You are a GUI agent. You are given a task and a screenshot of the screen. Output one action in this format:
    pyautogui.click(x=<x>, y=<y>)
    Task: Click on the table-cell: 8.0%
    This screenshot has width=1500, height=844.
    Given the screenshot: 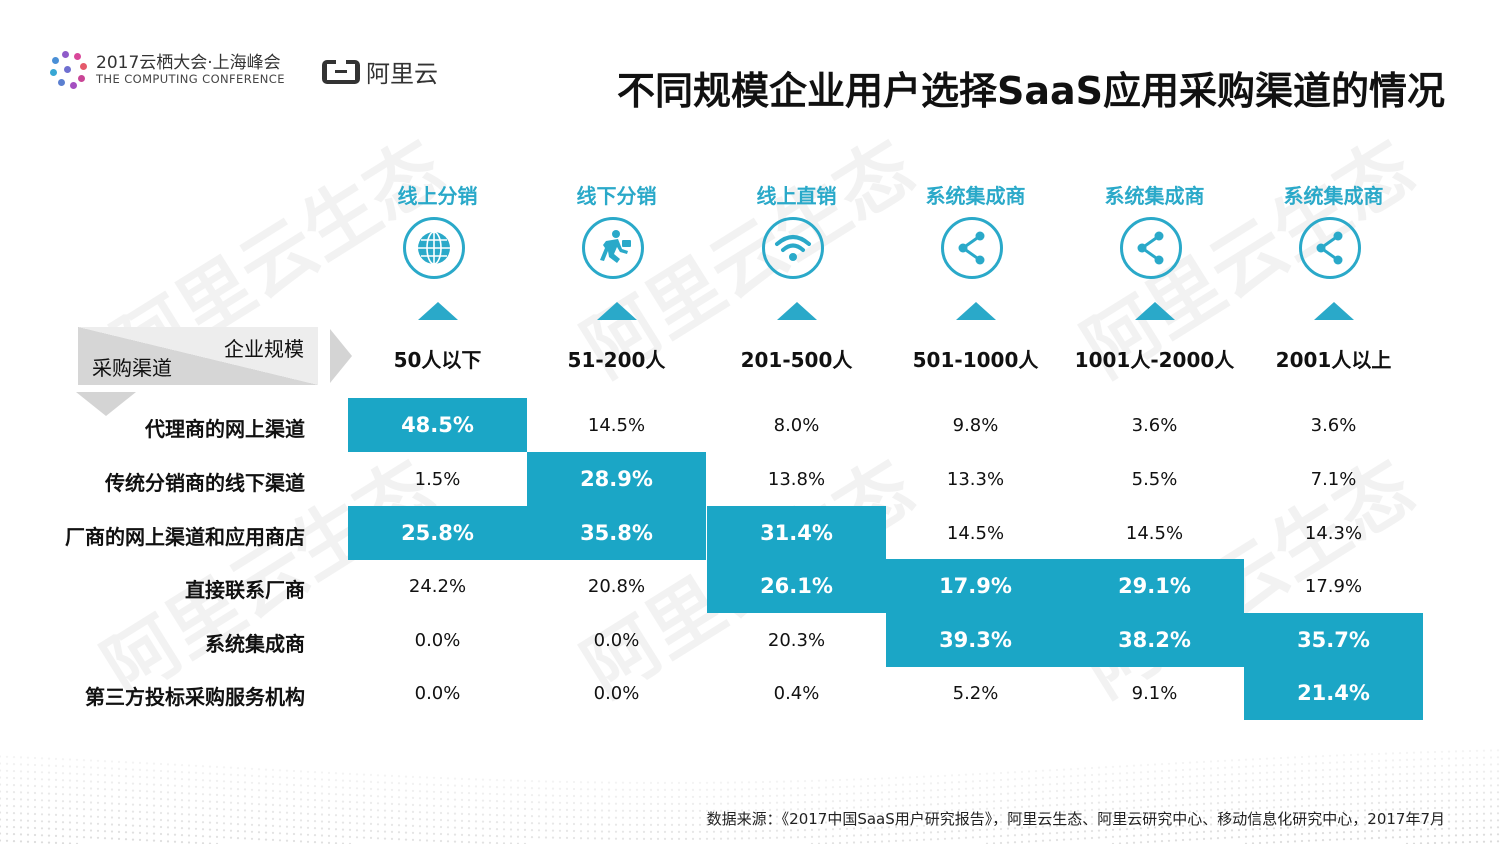 What is the action you would take?
    pyautogui.click(x=796, y=425)
    